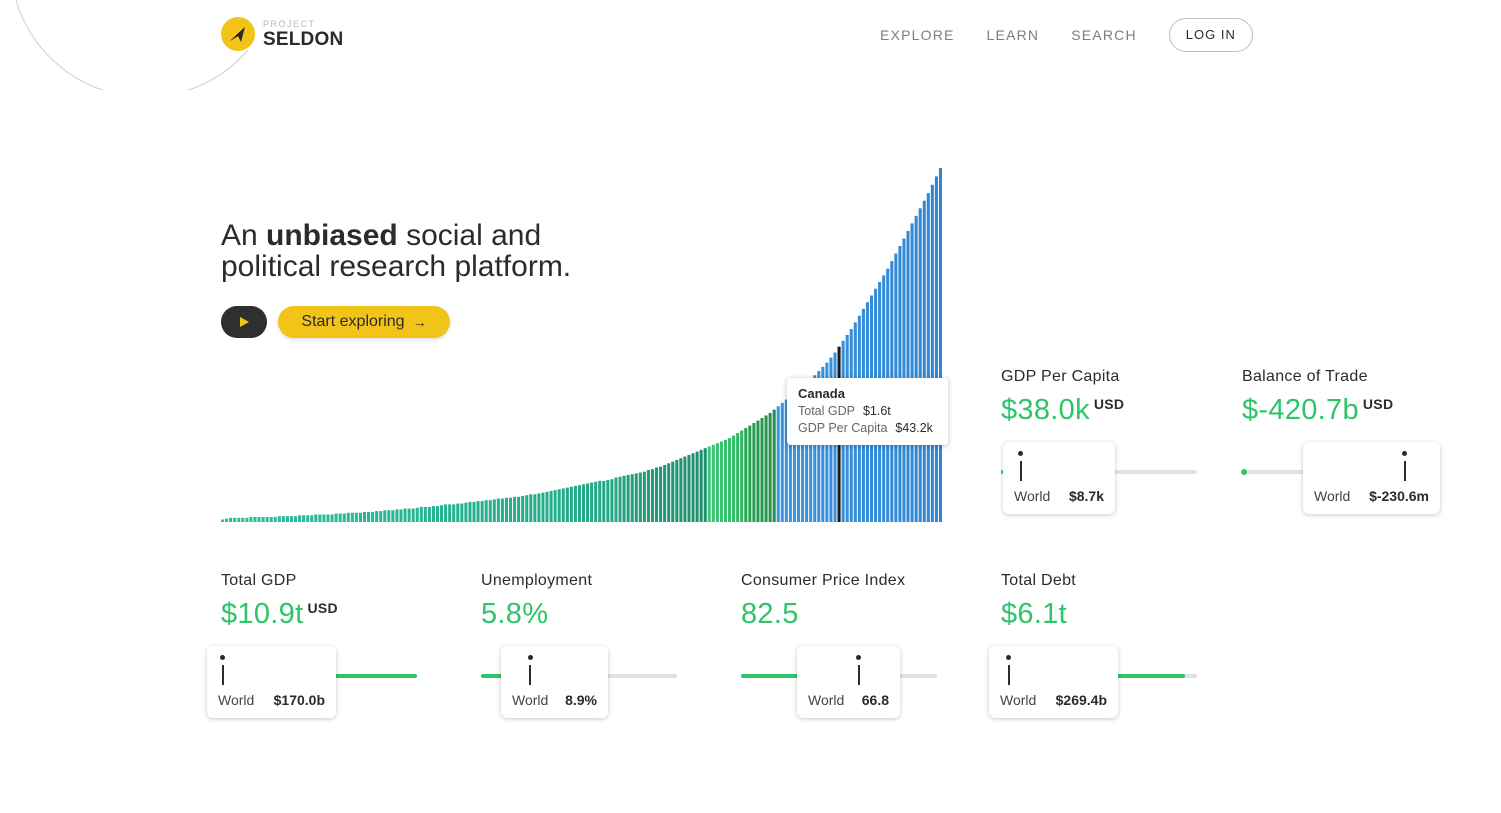 The image size is (1501, 813). I want to click on world-comparison-card: World $269.4b, so click(1053, 682).